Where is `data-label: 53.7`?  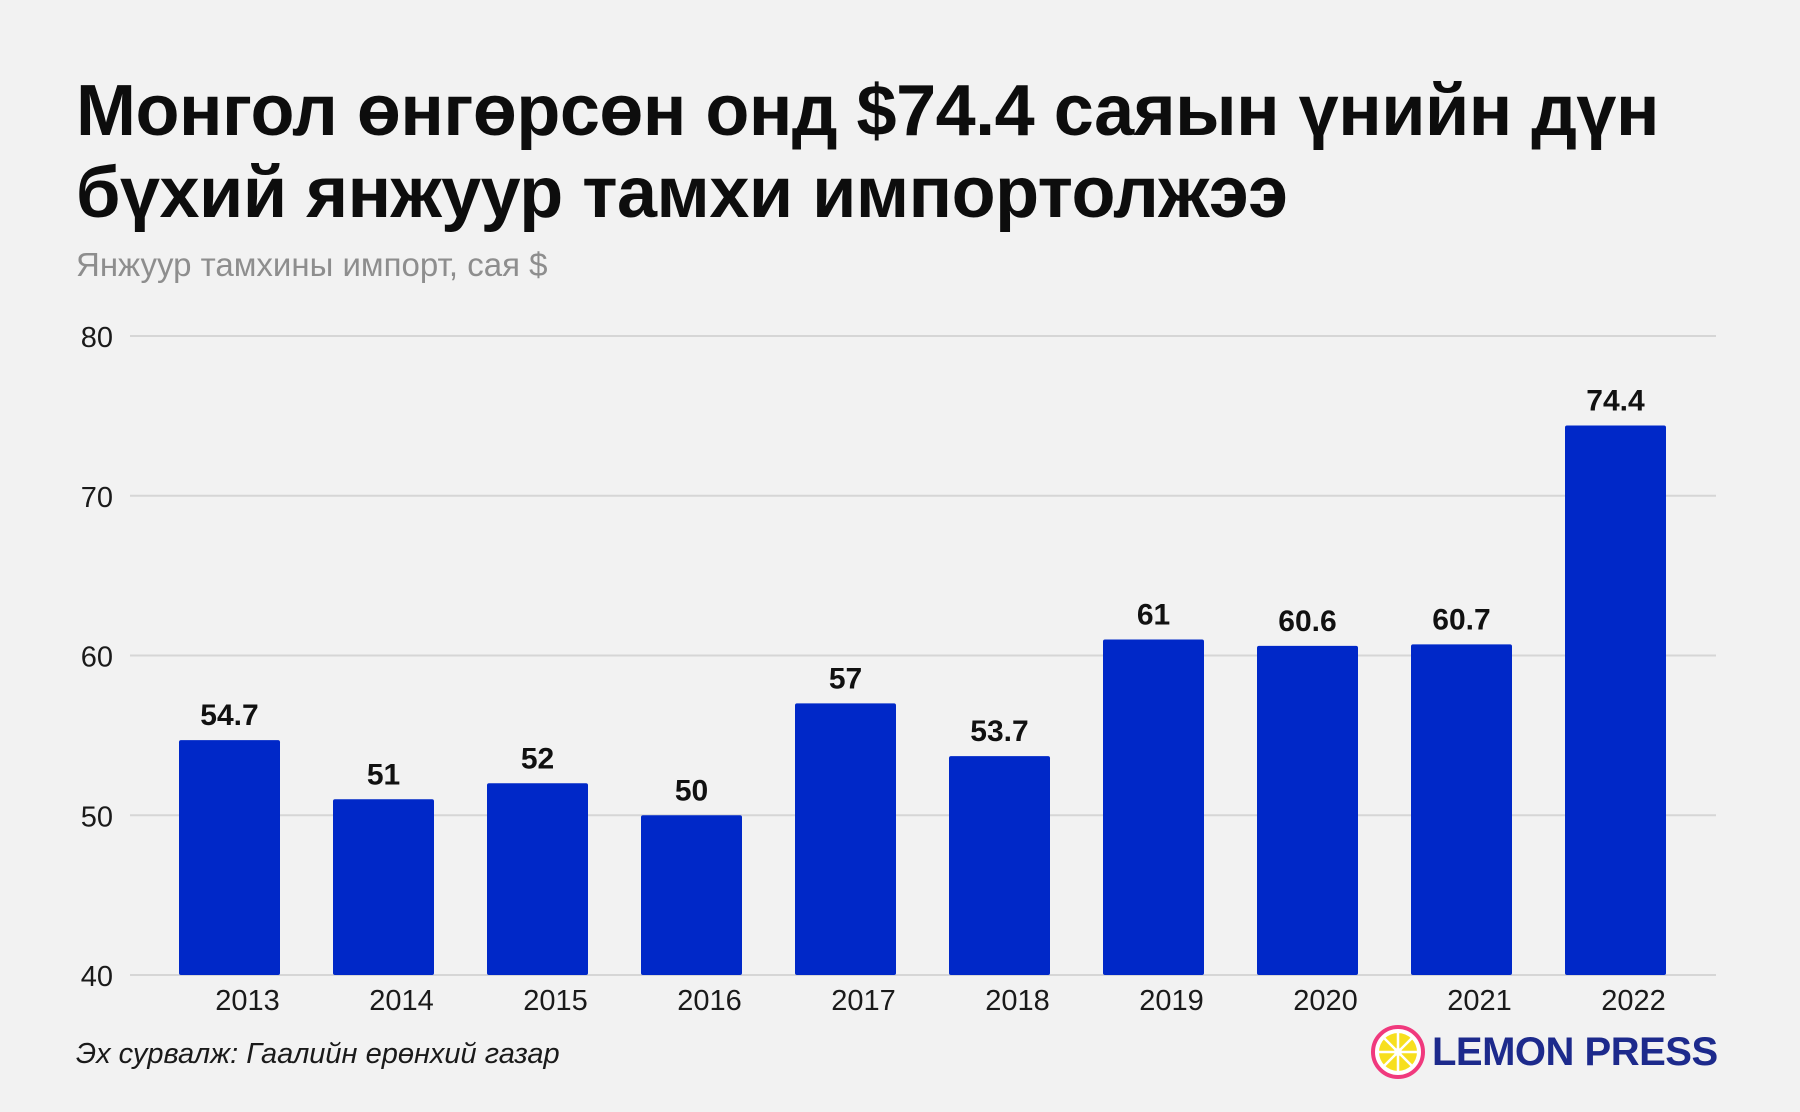 data-label: 53.7 is located at coordinates (999, 731).